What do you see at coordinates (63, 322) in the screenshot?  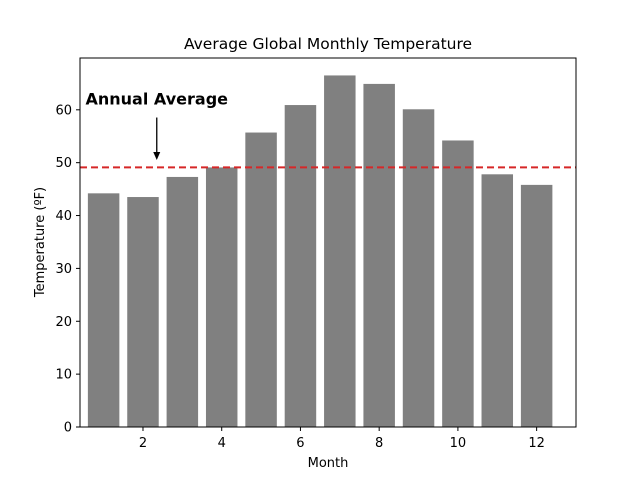 I see `y-tick-label: 20` at bounding box center [63, 322].